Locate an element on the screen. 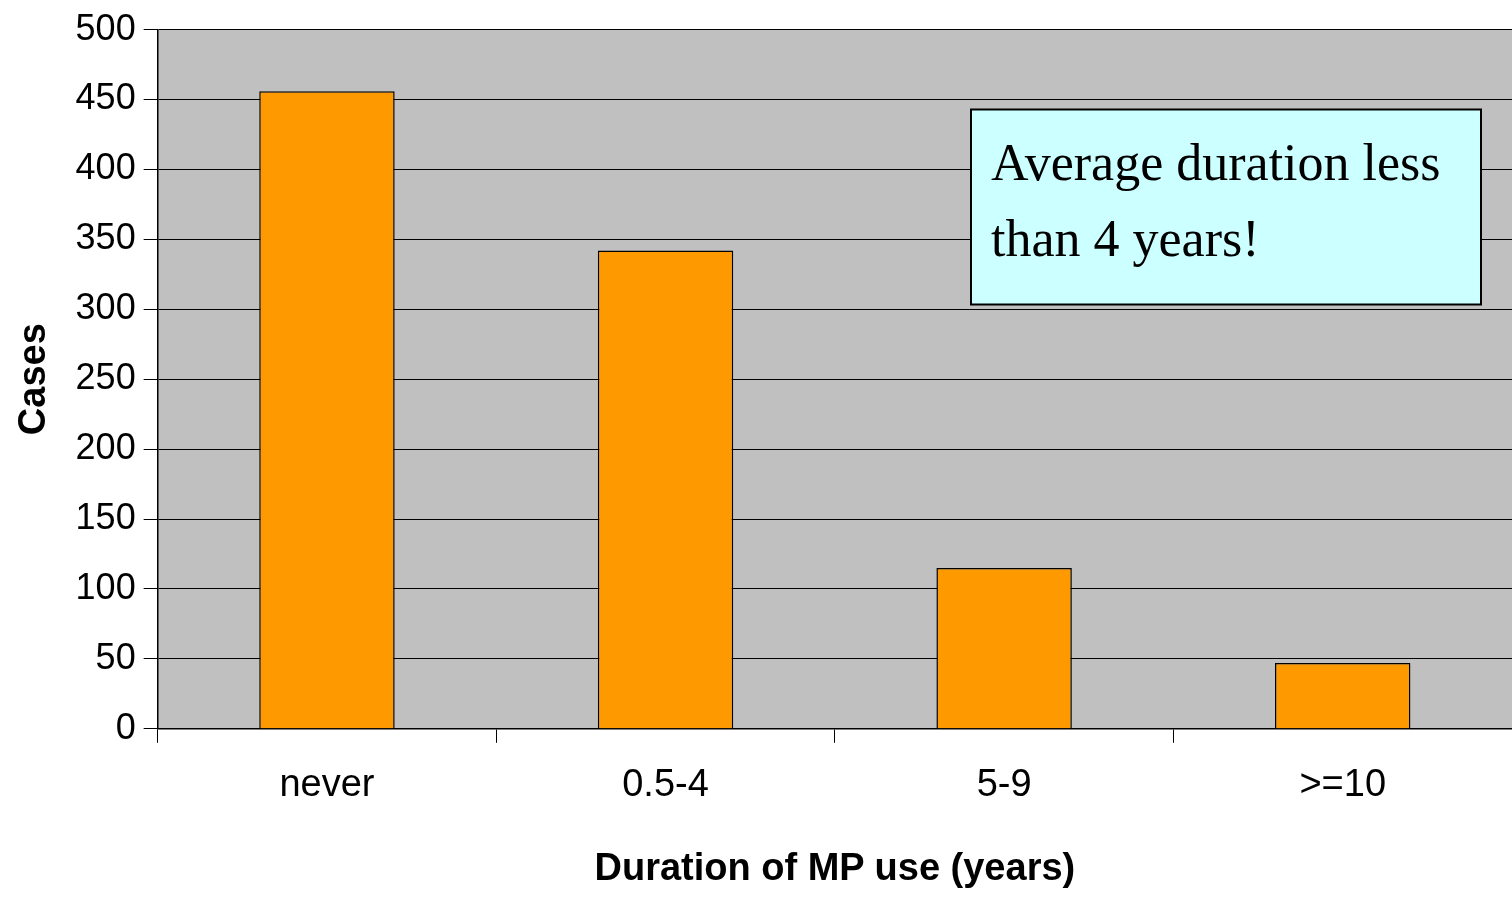 This screenshot has height=900, width=1512. y-tick-label: 400 is located at coordinates (105, 167).